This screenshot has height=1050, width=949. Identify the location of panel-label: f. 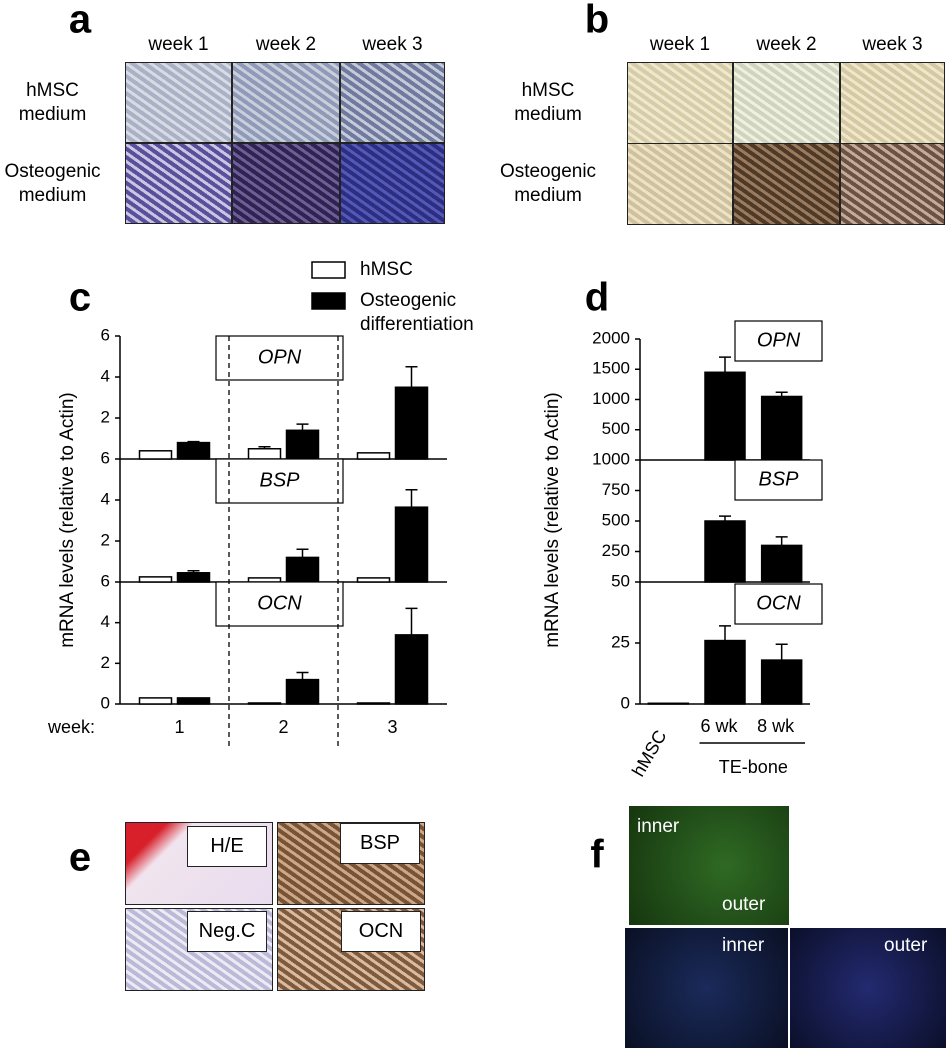
(597, 855).